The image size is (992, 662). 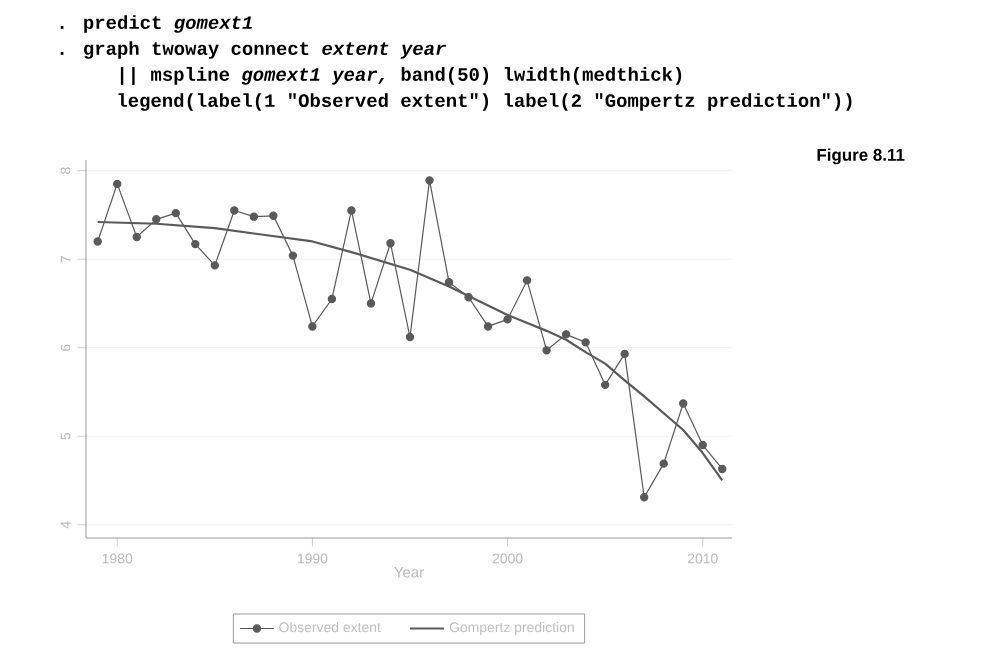 I want to click on text: . predict gomext1, so click(x=156, y=24).